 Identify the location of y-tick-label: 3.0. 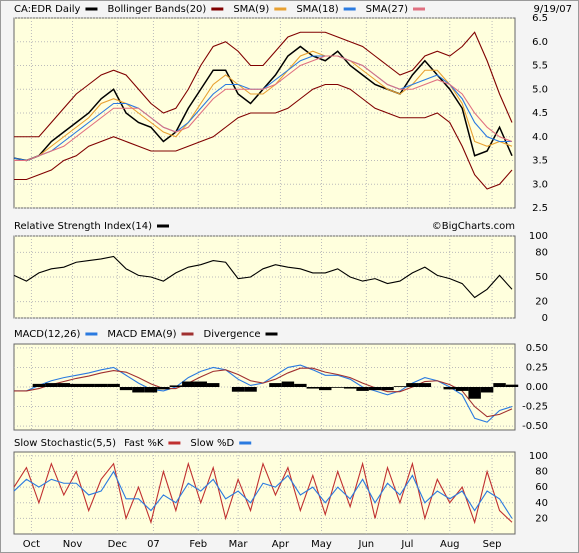
(540, 184).